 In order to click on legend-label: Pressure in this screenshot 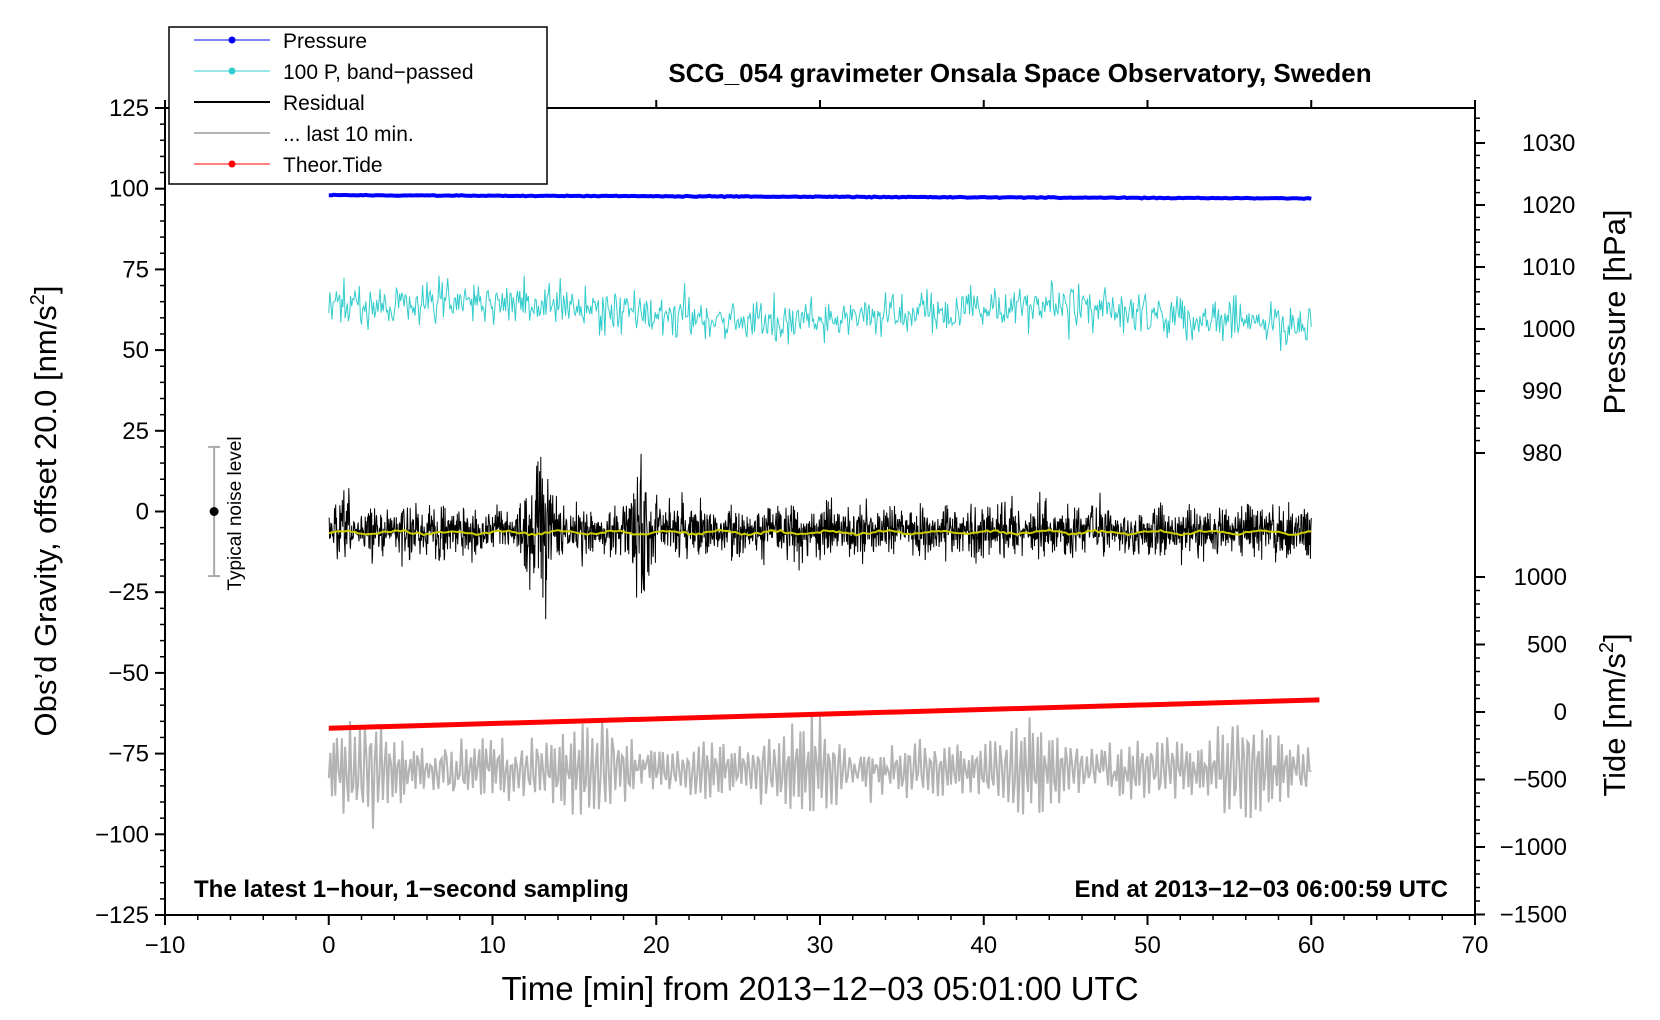, I will do `click(325, 41)`.